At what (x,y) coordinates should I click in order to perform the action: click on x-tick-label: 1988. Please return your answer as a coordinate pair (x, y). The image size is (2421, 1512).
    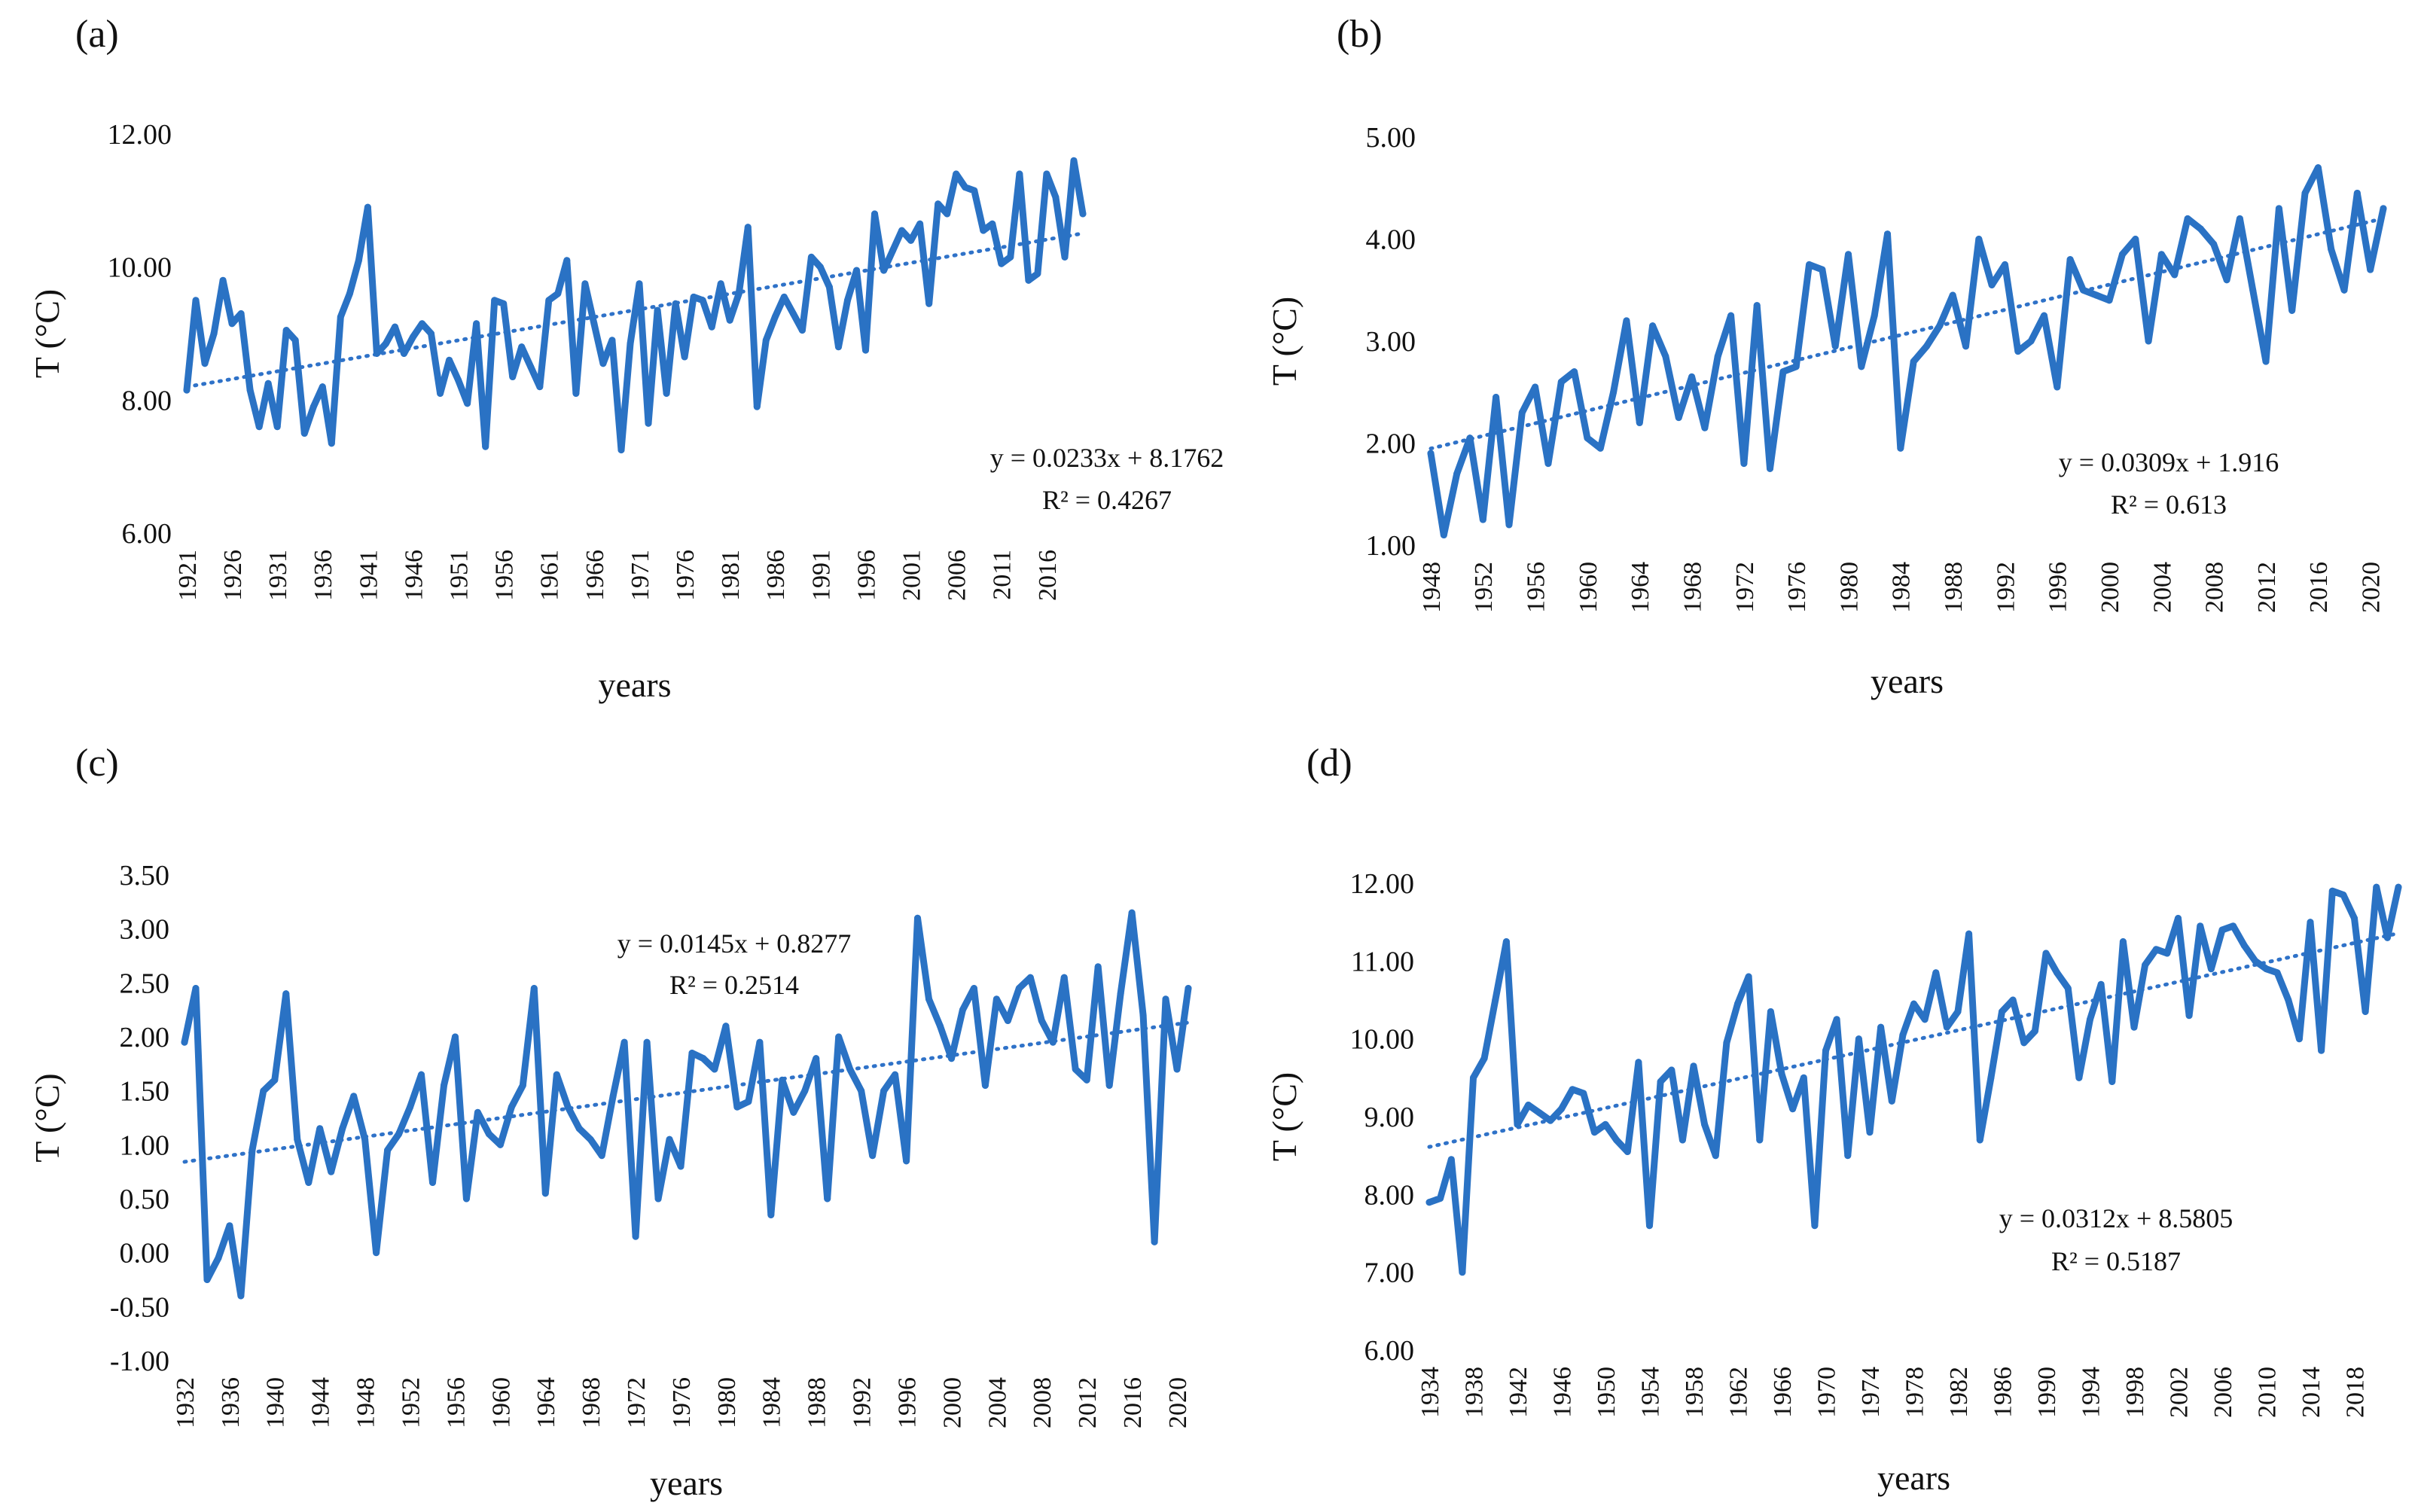
    Looking at the image, I should click on (1954, 587).